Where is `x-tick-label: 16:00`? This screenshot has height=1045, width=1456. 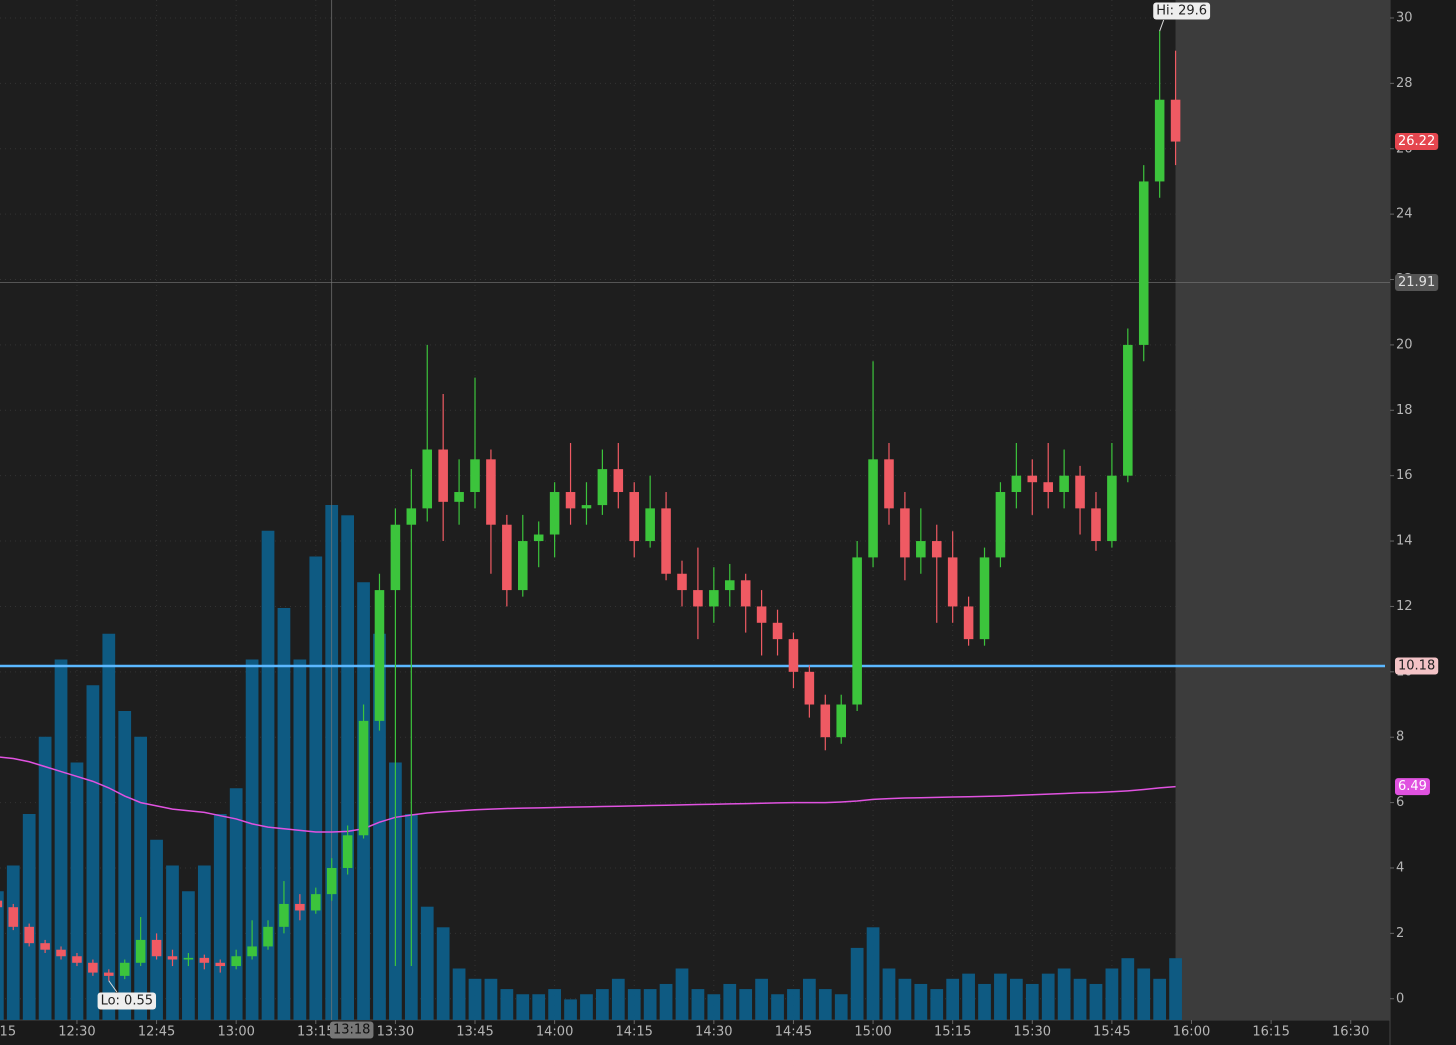
x-tick-label: 16:00 is located at coordinates (1191, 1032).